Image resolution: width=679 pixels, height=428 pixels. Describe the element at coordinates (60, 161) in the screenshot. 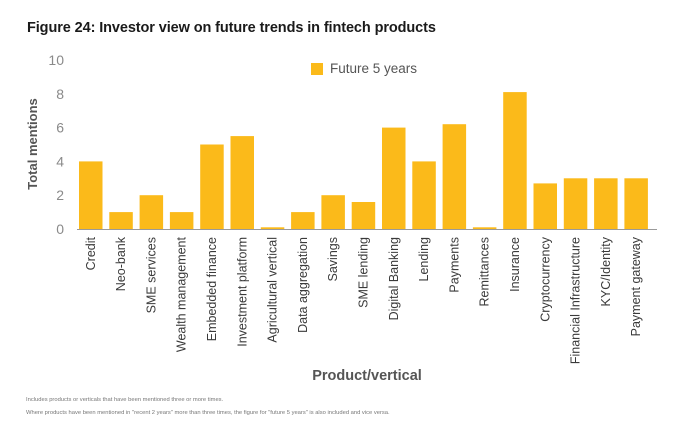

I see `y-tick-label: 4` at that location.